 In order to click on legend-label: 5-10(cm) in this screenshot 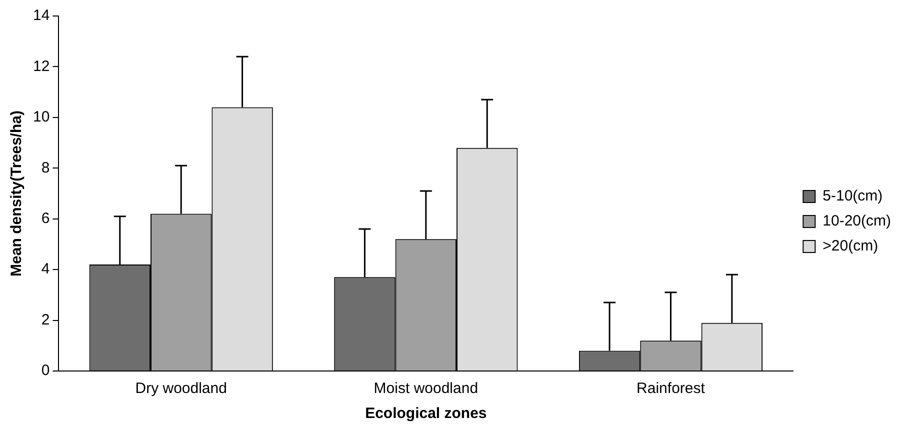, I will do `click(852, 196)`.